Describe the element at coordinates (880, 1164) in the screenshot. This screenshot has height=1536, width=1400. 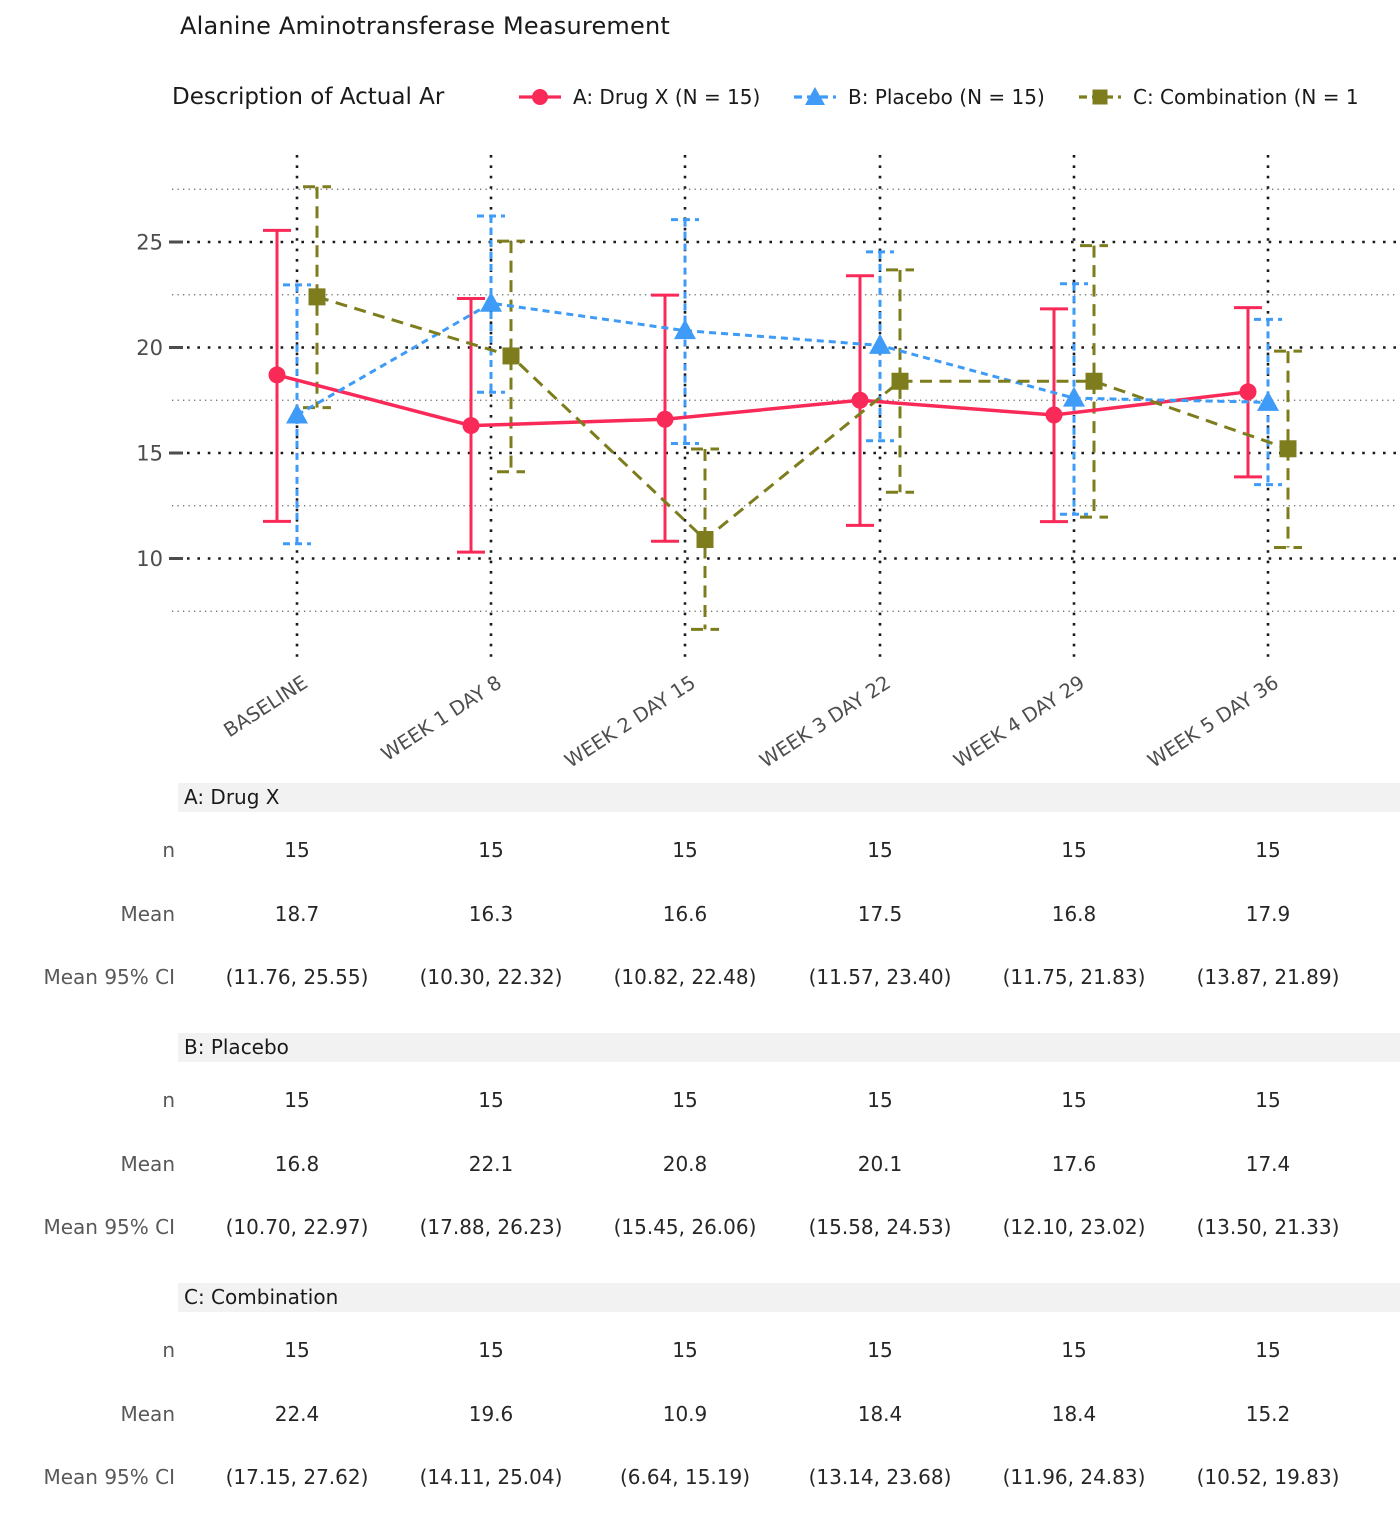
I see `table-cell: 20.1` at that location.